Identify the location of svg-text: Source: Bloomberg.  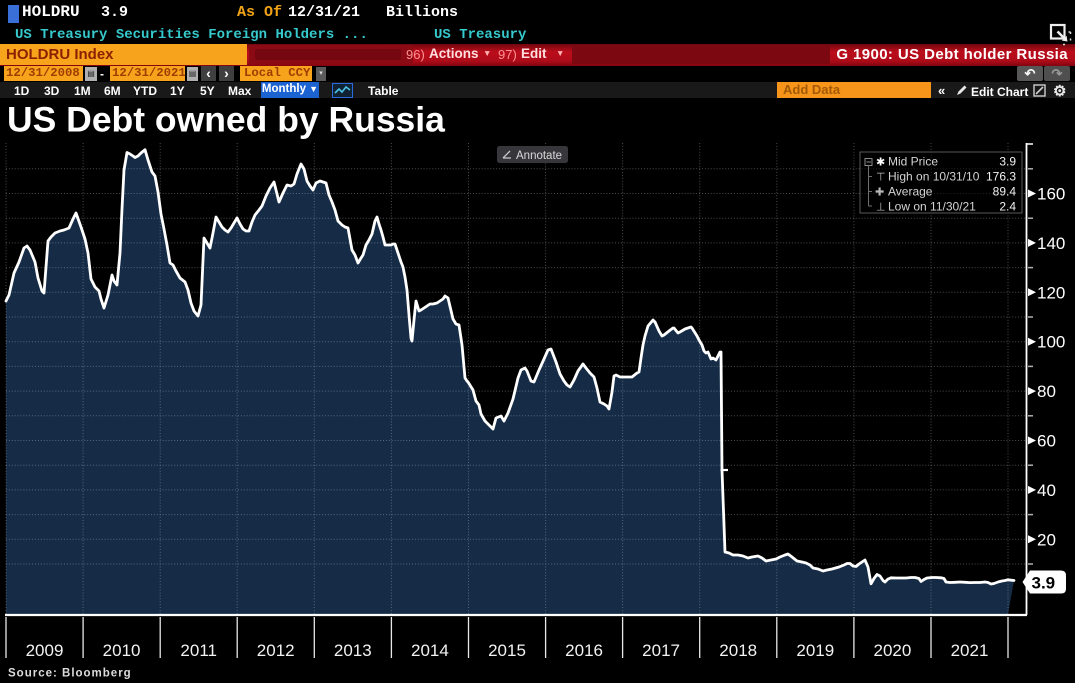
(70, 674).